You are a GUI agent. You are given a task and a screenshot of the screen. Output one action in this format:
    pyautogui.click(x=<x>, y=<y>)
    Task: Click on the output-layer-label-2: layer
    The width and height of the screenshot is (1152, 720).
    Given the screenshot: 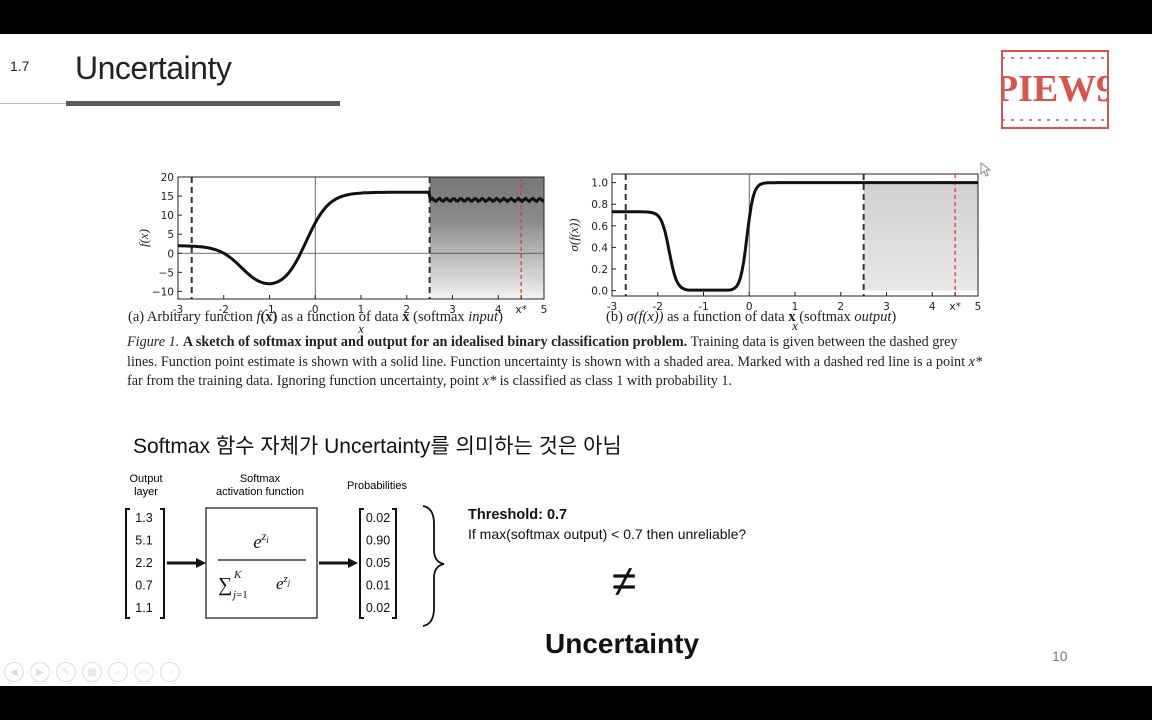 What is the action you would take?
    pyautogui.click(x=146, y=492)
    